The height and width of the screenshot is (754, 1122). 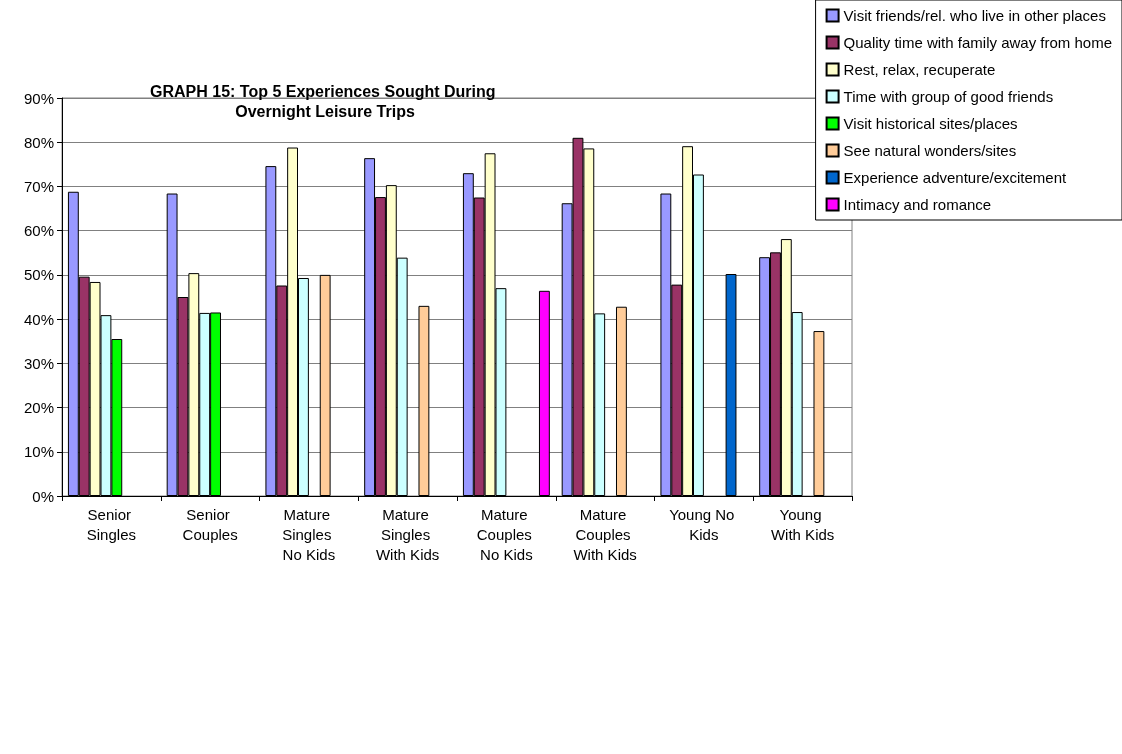 I want to click on y-tick-label: 20%, so click(x=38, y=408).